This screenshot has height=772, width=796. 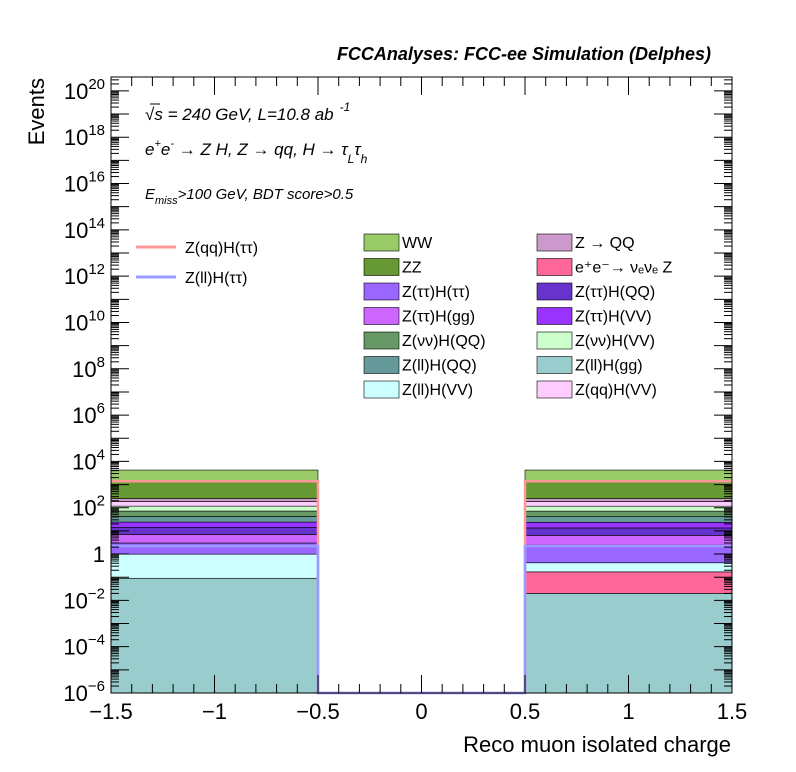 I want to click on legend-label-zz: ZZ, so click(x=412, y=268).